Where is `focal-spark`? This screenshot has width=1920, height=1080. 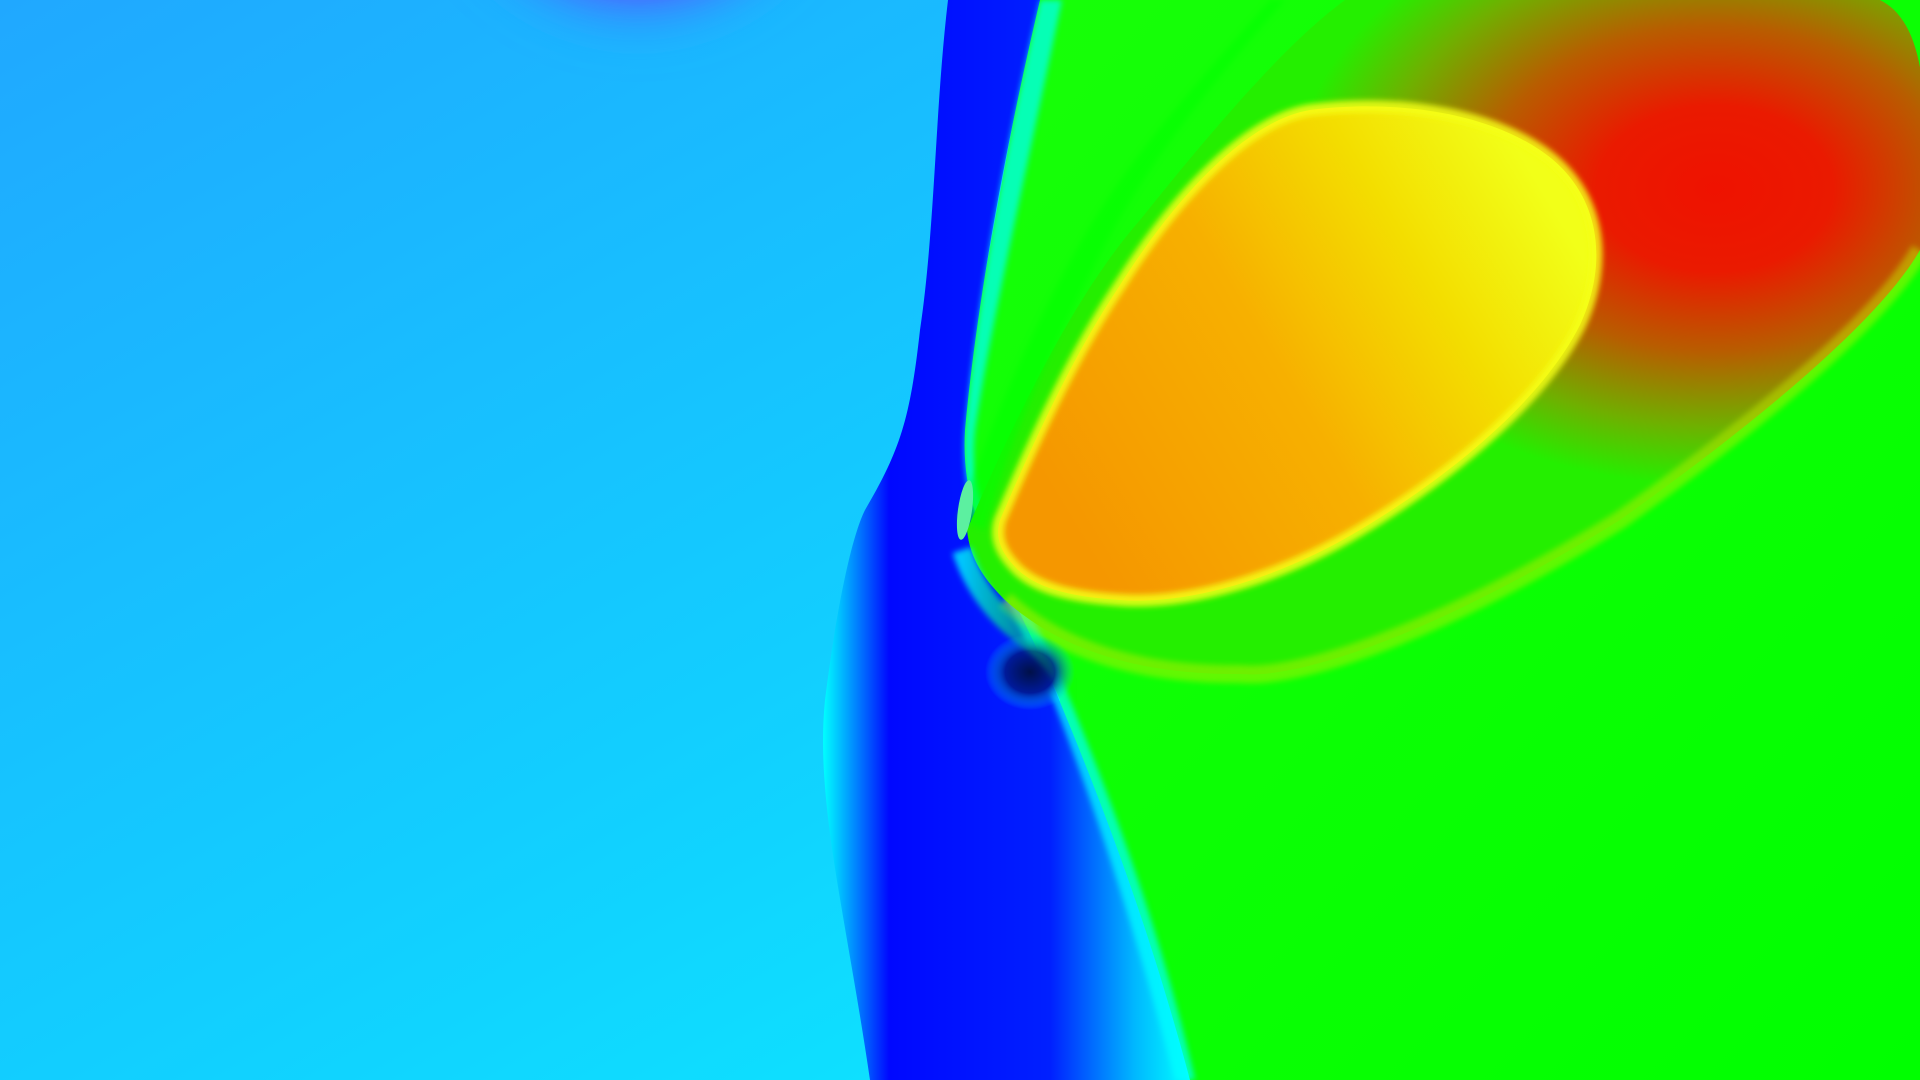 focal-spark is located at coordinates (965, 510).